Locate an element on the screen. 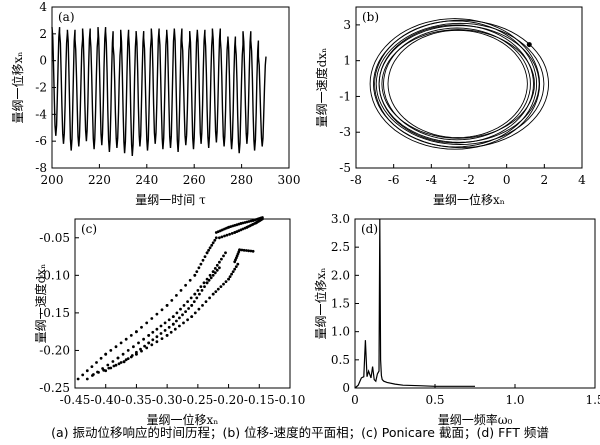  orbit-marker is located at coordinates (529, 45).